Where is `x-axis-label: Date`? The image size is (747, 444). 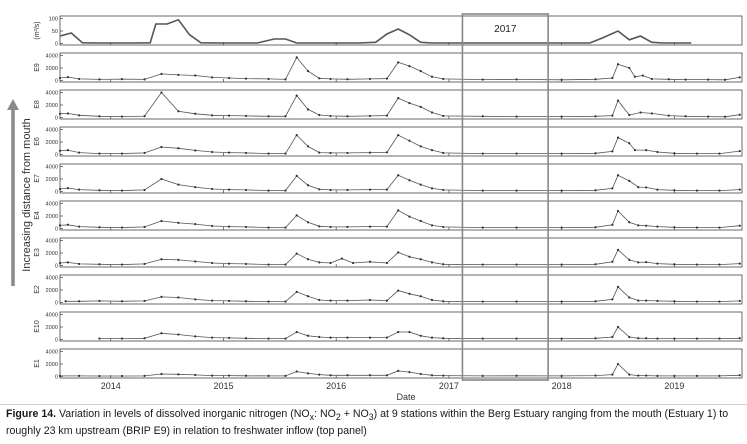 x-axis-label: Date is located at coordinates (405, 397).